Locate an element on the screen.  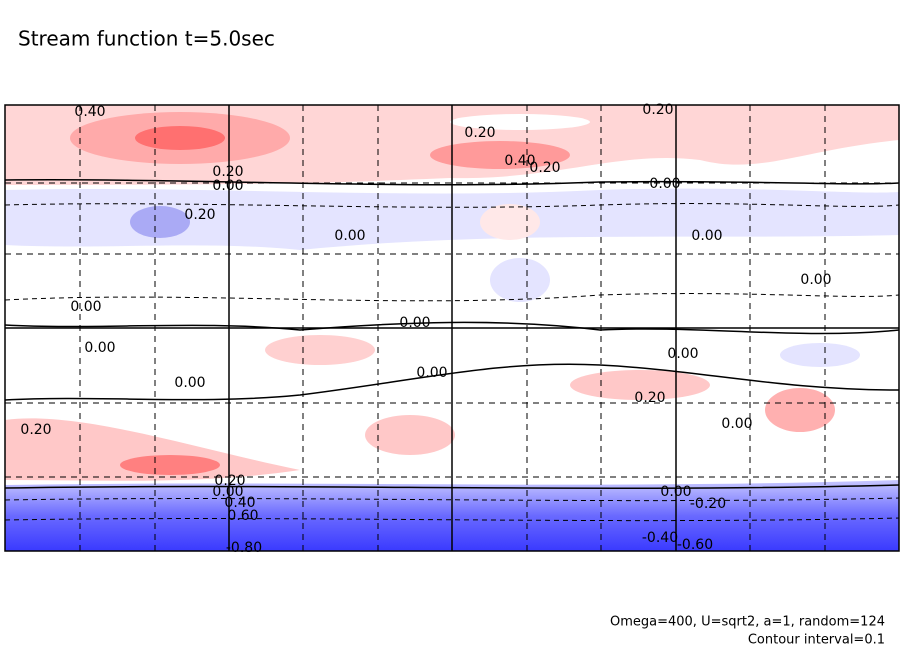
contour-label: 0.60 is located at coordinates (242, 516).